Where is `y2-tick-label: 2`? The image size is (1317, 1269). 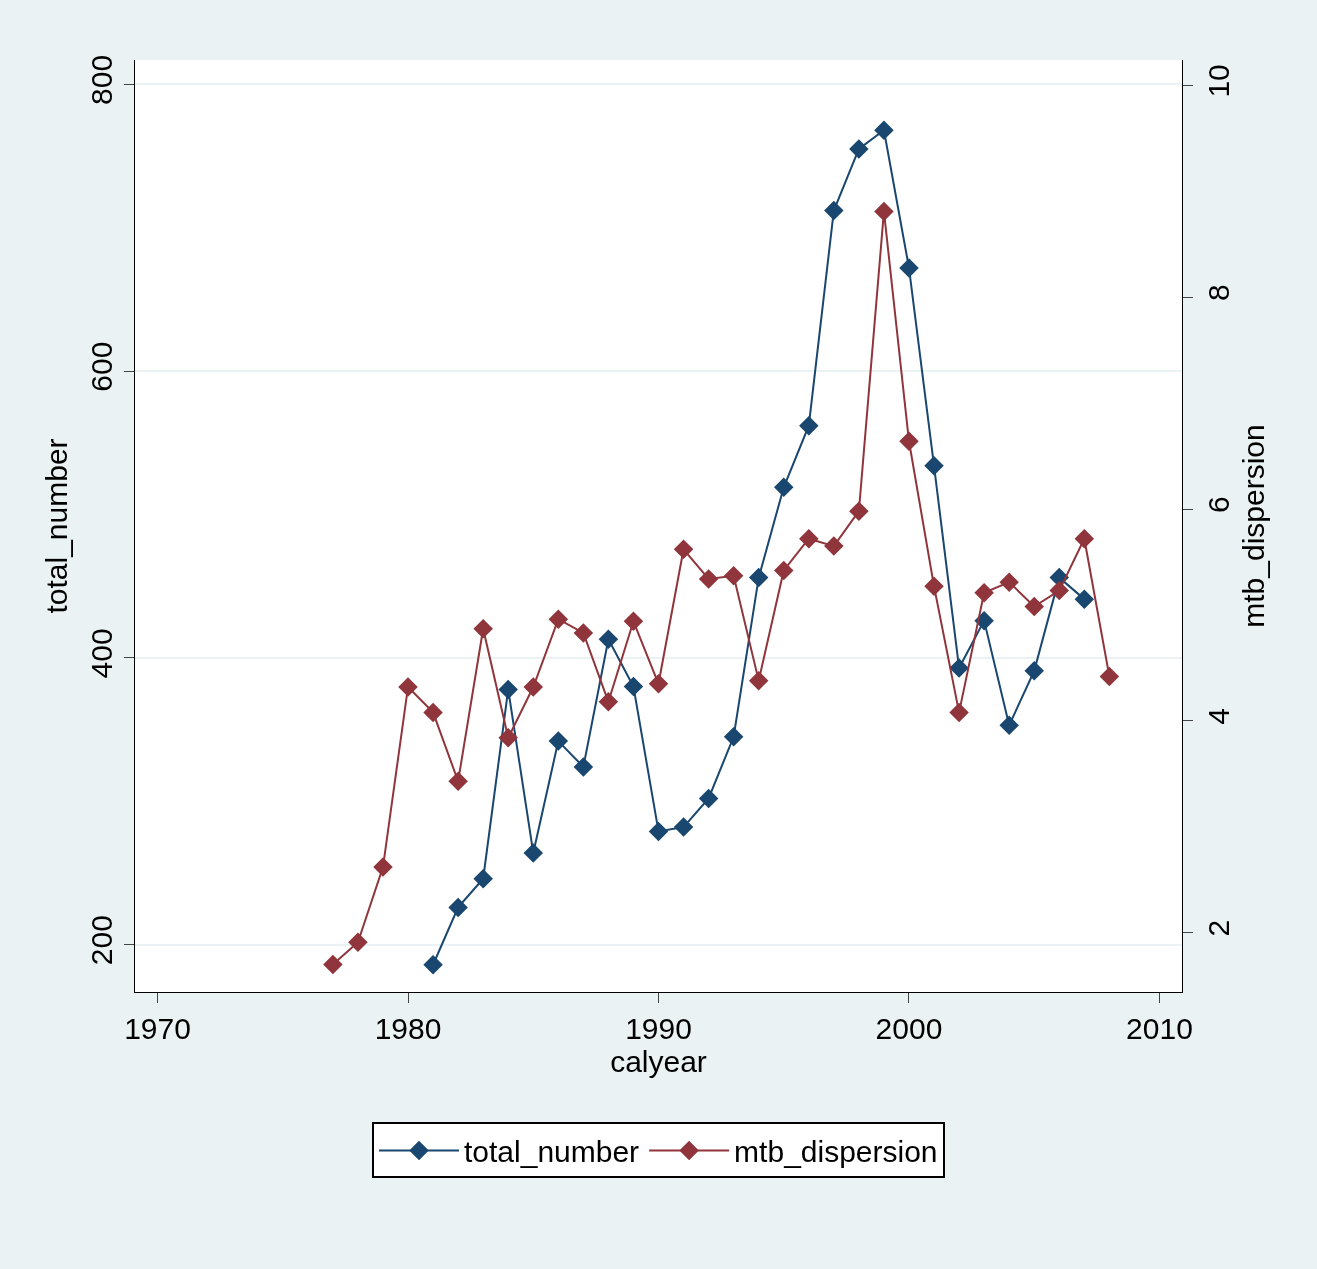 y2-tick-label: 2 is located at coordinates (1218, 928).